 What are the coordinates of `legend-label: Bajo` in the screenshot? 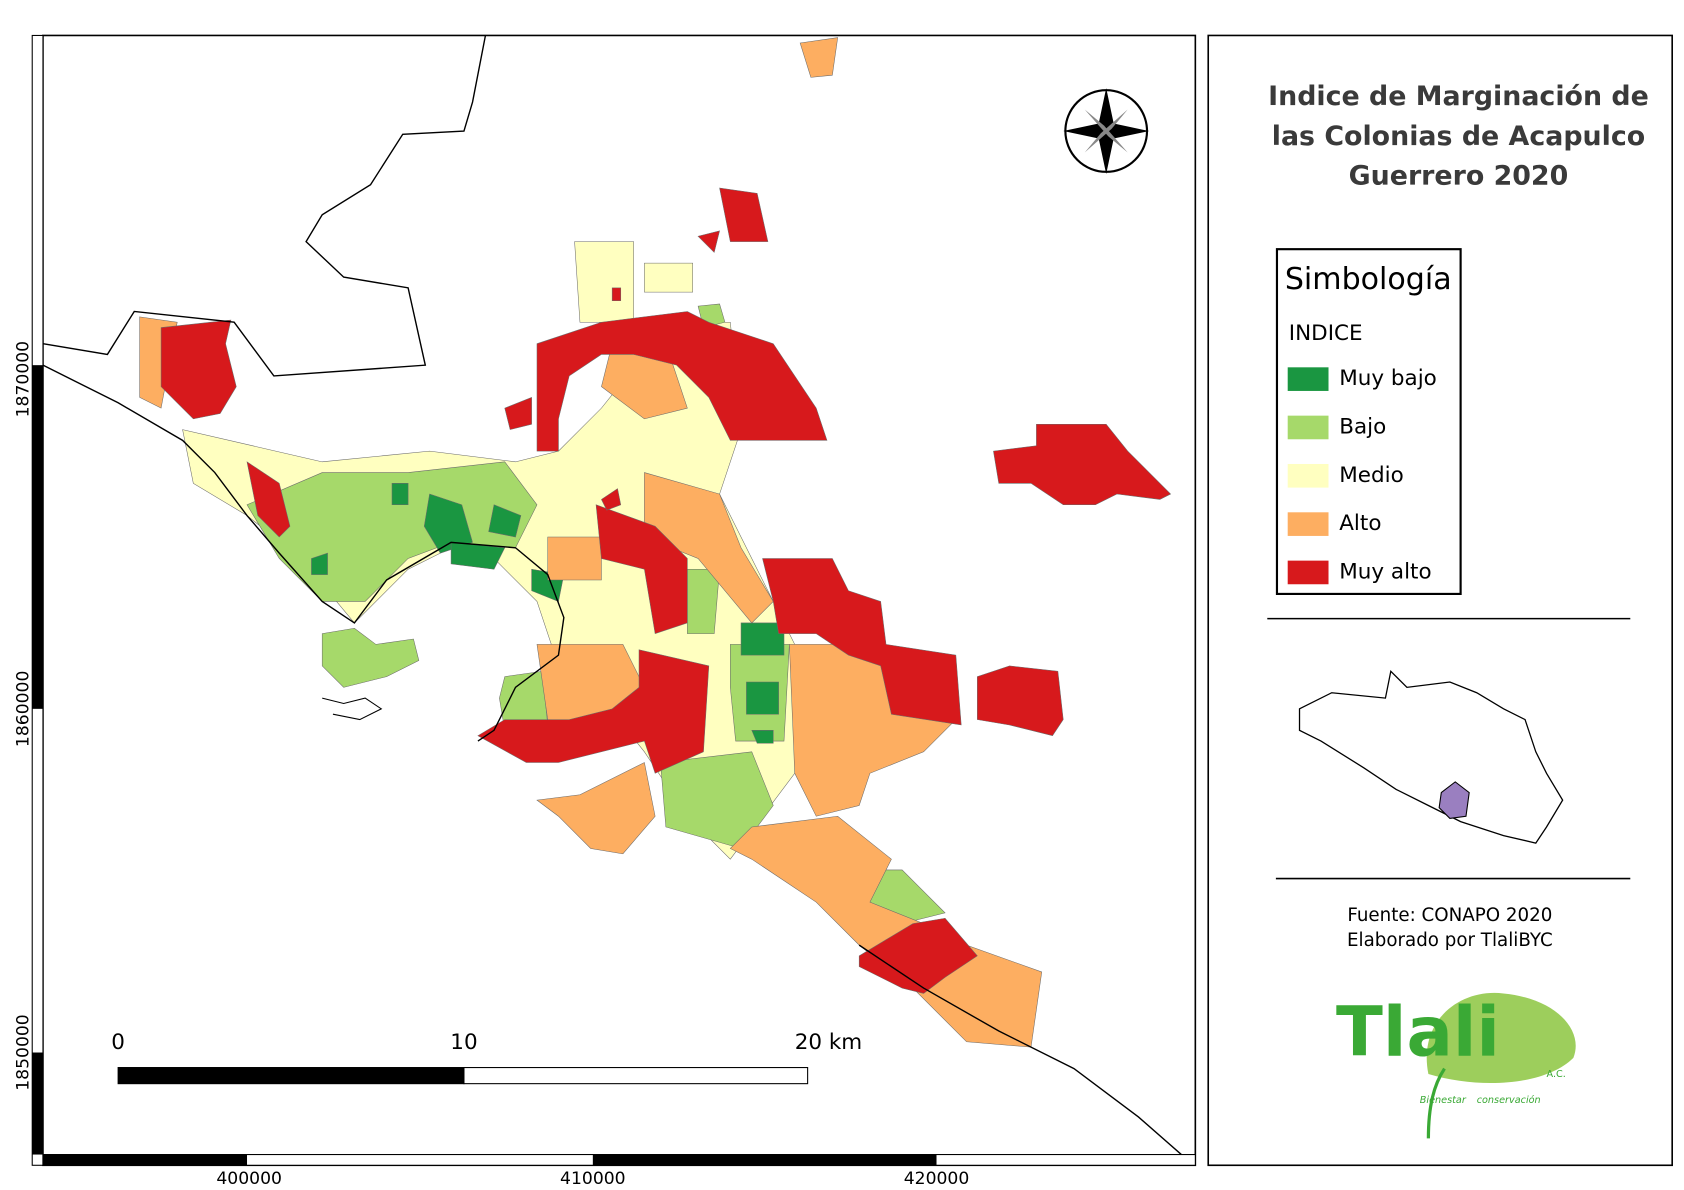 It's located at (1362, 426).